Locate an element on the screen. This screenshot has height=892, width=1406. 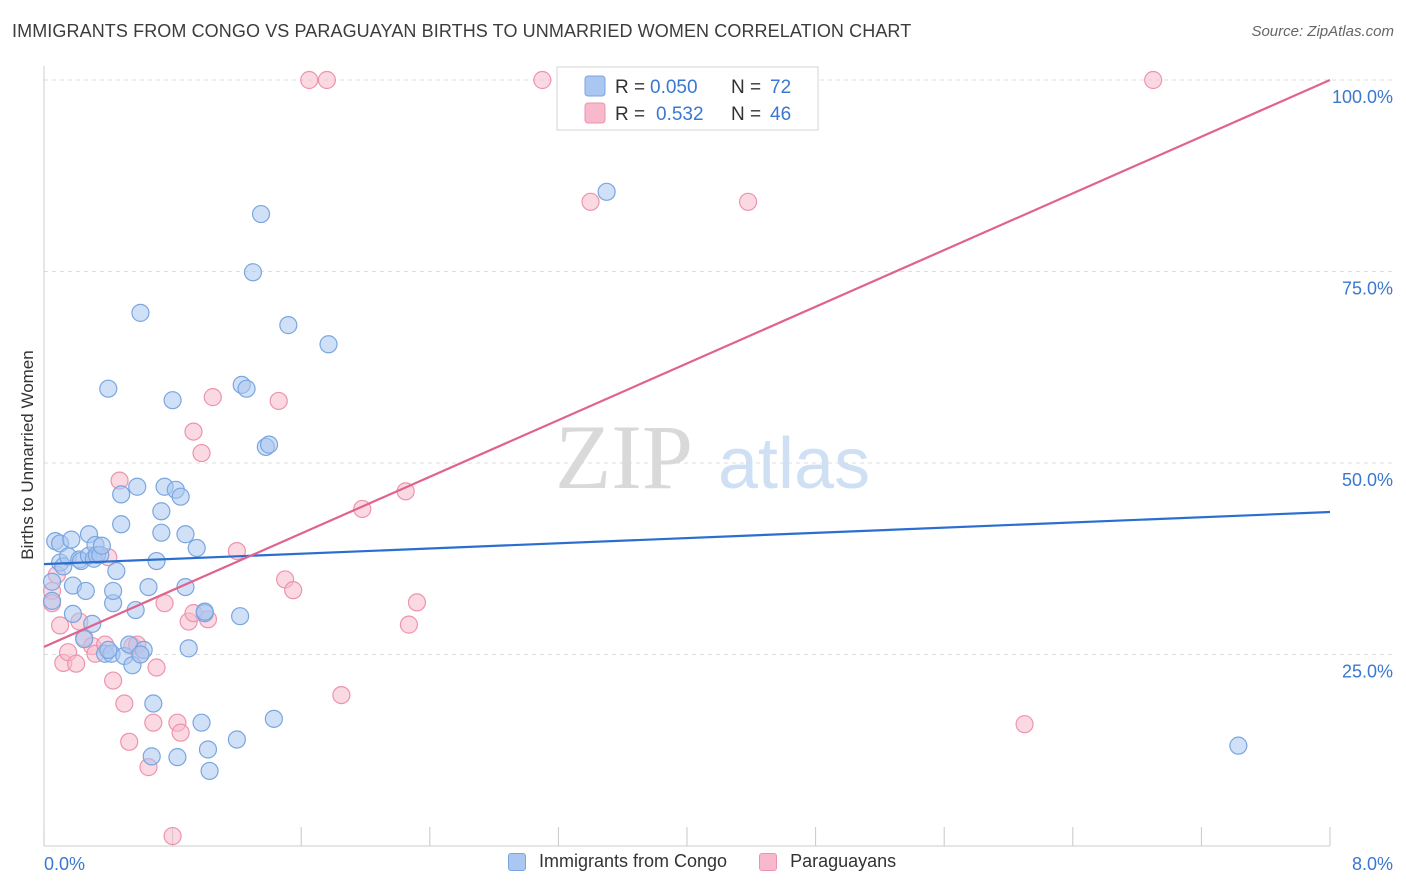
series-legend: Immigrants from Congo Paraguayans is located at coordinates (718, 861).